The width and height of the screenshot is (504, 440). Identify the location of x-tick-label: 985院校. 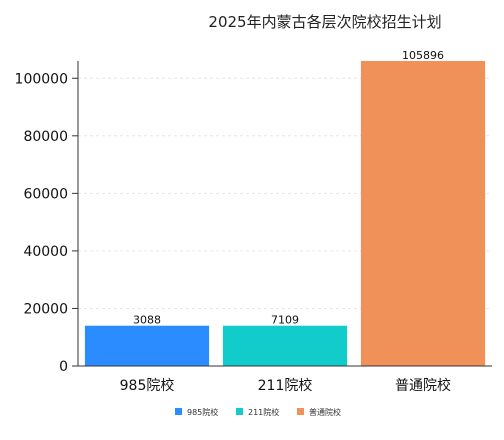
(147, 385).